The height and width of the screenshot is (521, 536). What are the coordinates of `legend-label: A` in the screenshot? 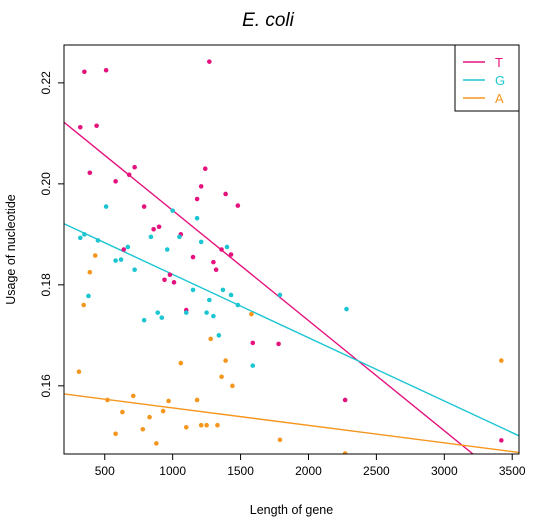 It's located at (499, 98).